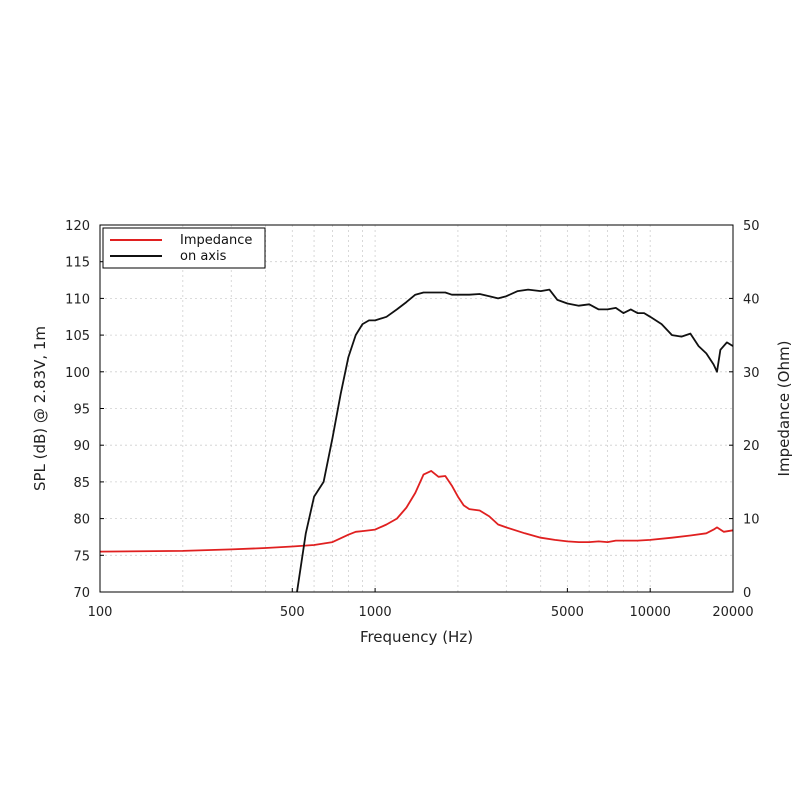  What do you see at coordinates (100, 612) in the screenshot?
I see `x-tick-label: 100` at bounding box center [100, 612].